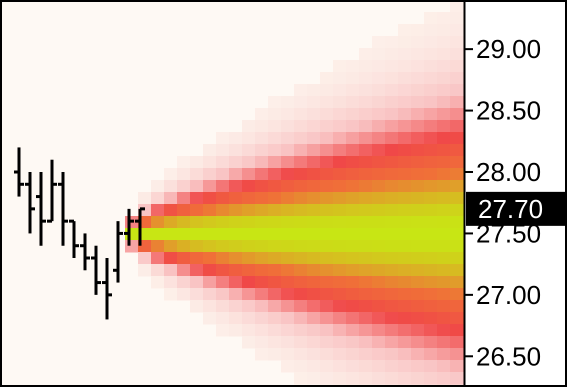 This screenshot has height=392, width=567. I want to click on last-price-background, so click(516, 208).